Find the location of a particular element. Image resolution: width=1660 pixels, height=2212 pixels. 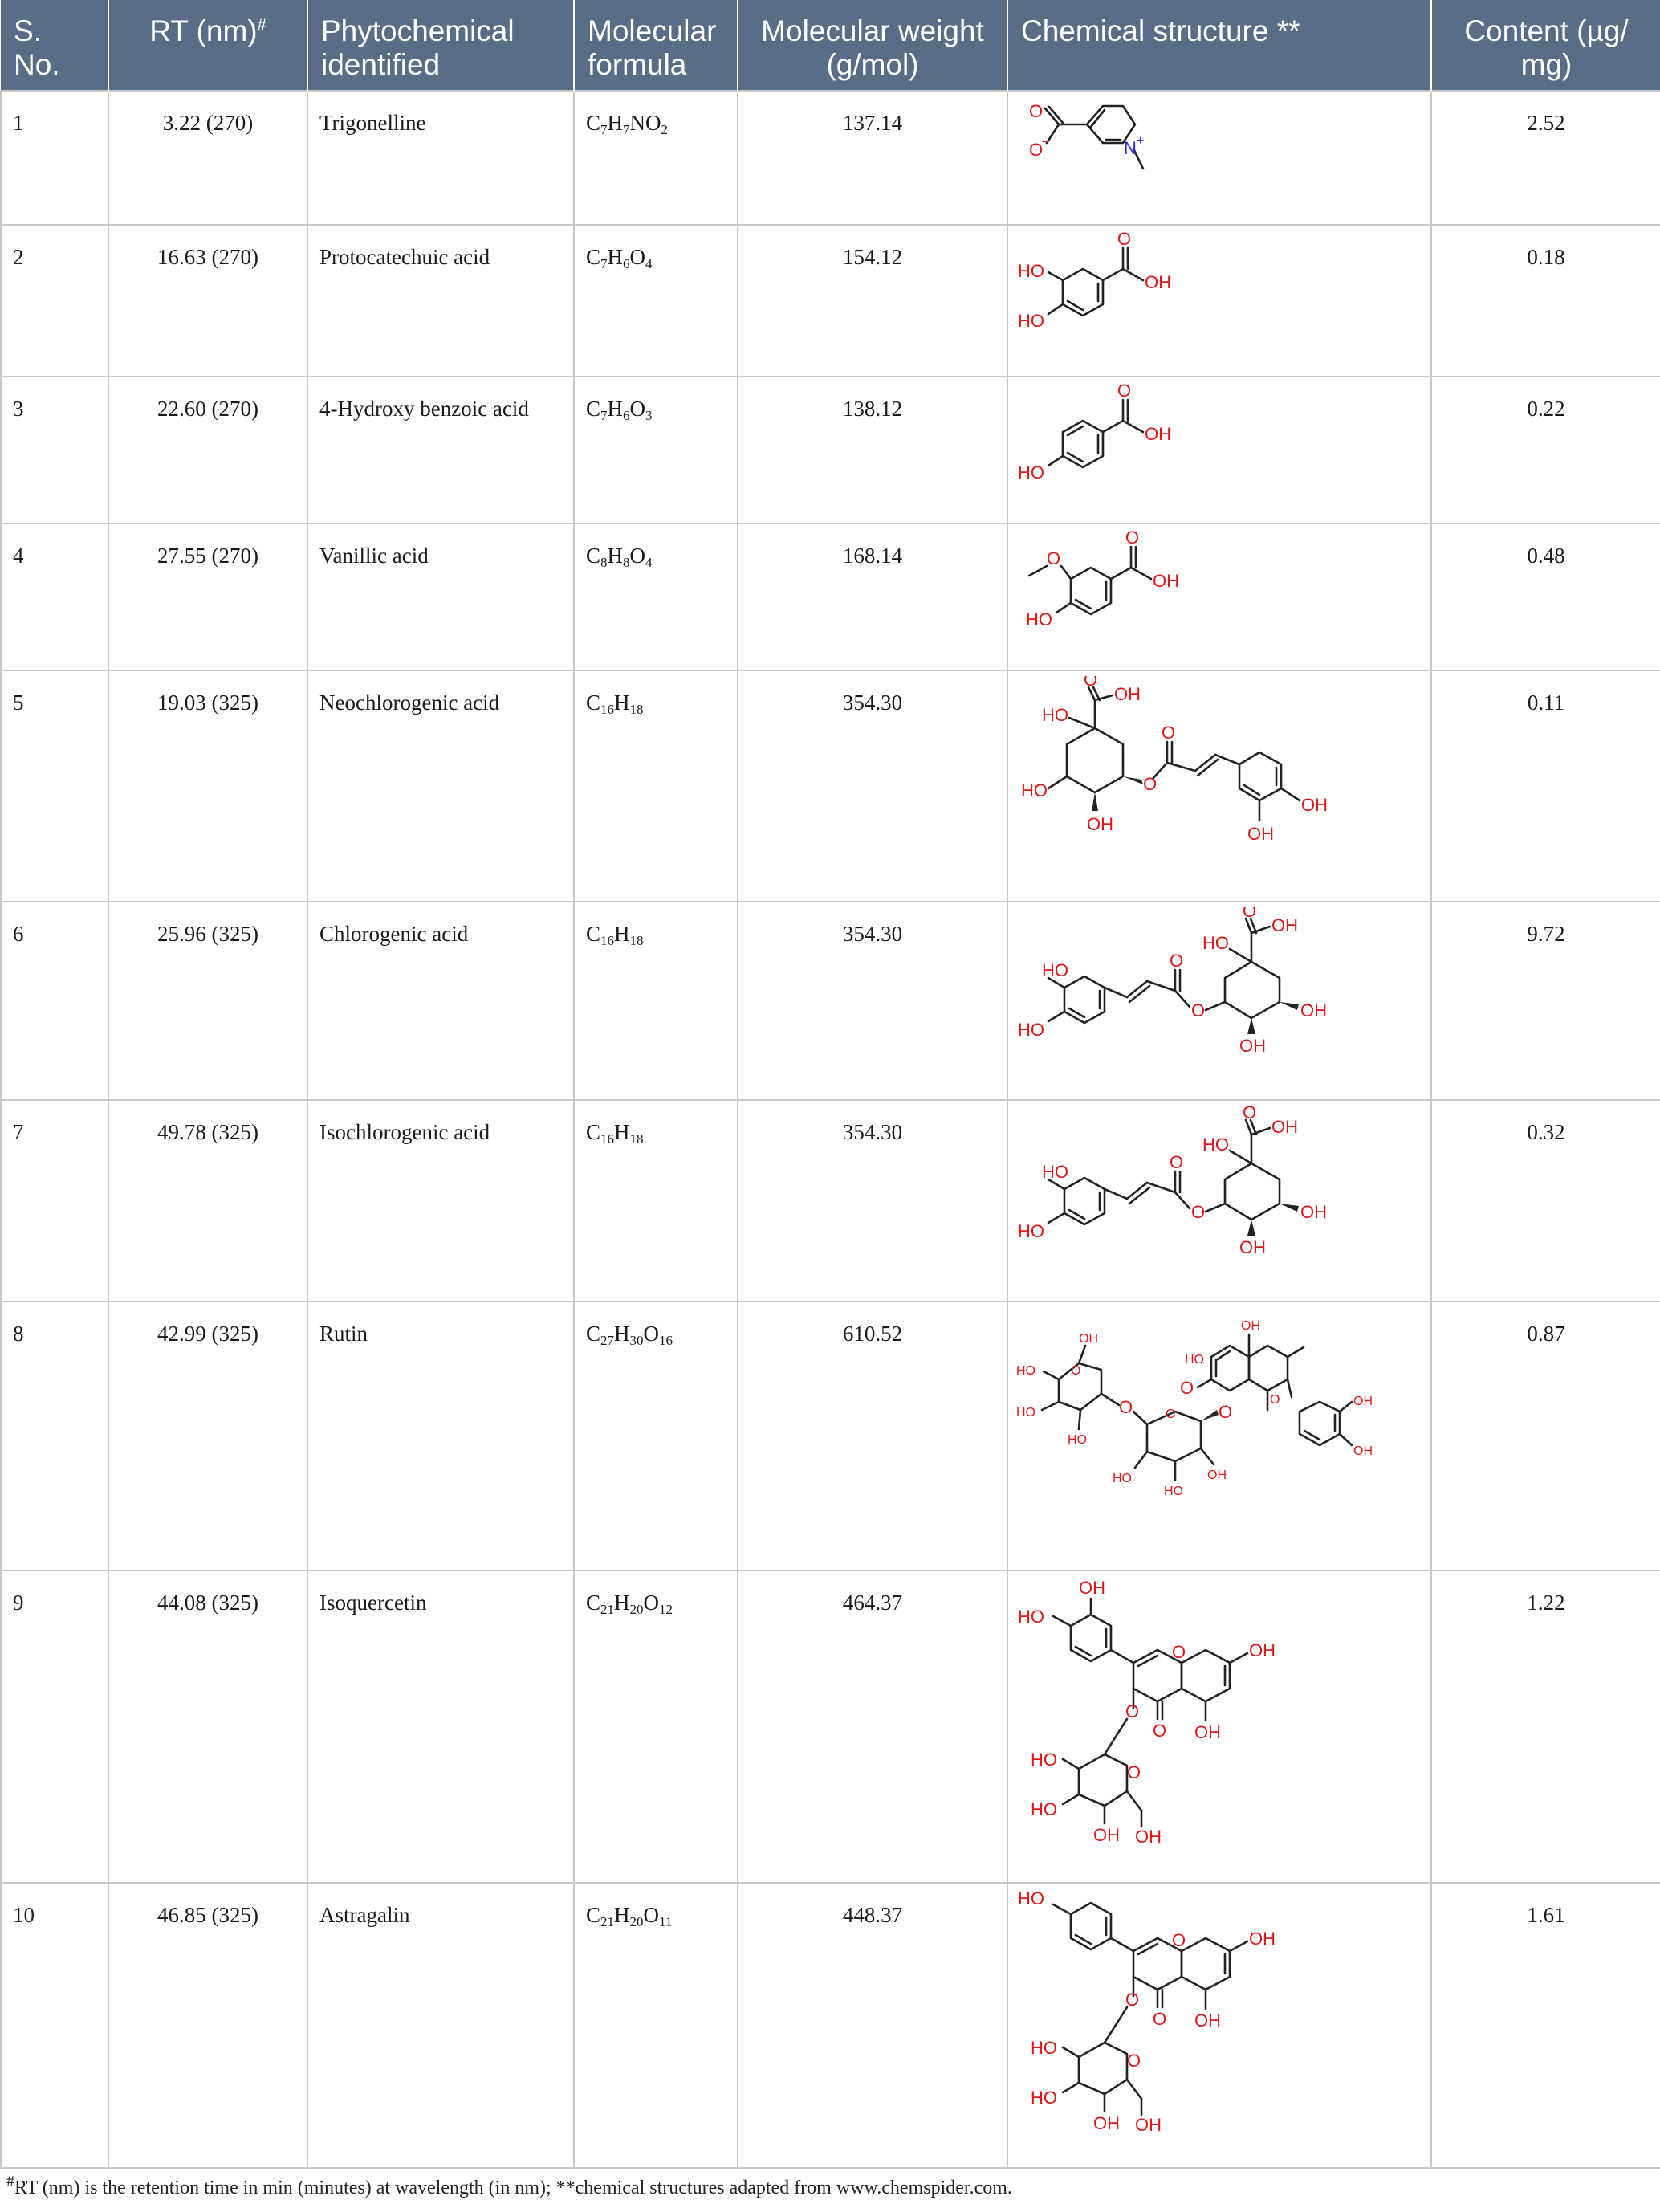

cell-rt: 44.08 (325) is located at coordinates (208, 1727).